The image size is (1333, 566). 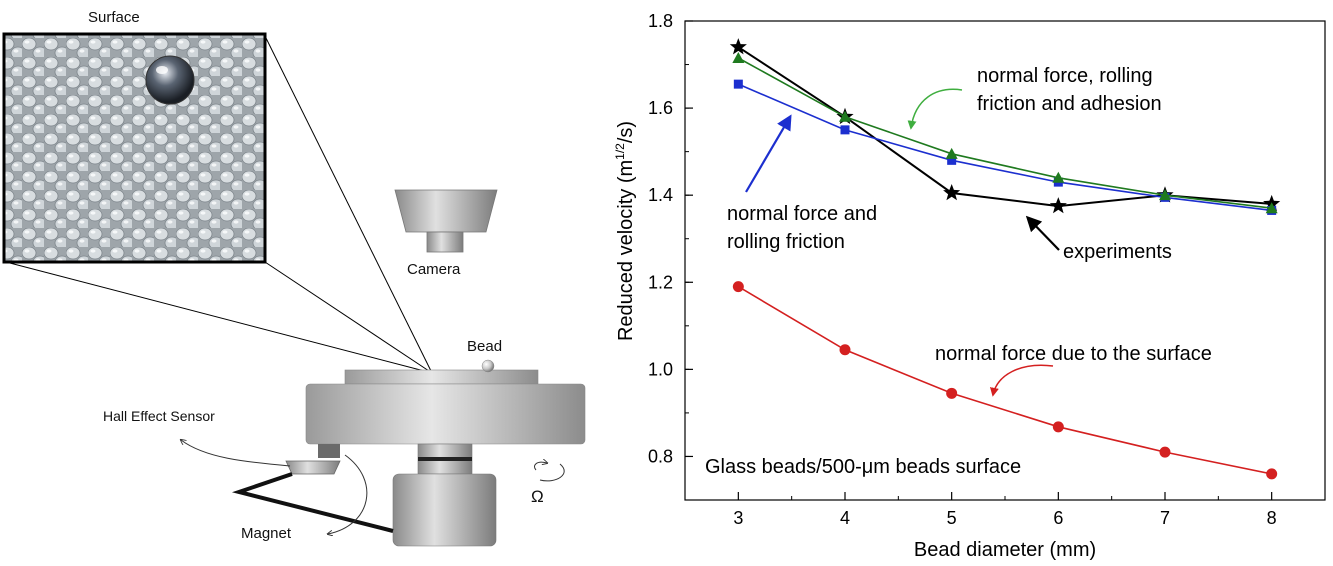 I want to click on y-axis-label: Reduced velocity (m1/2/s), so click(x=625, y=231).